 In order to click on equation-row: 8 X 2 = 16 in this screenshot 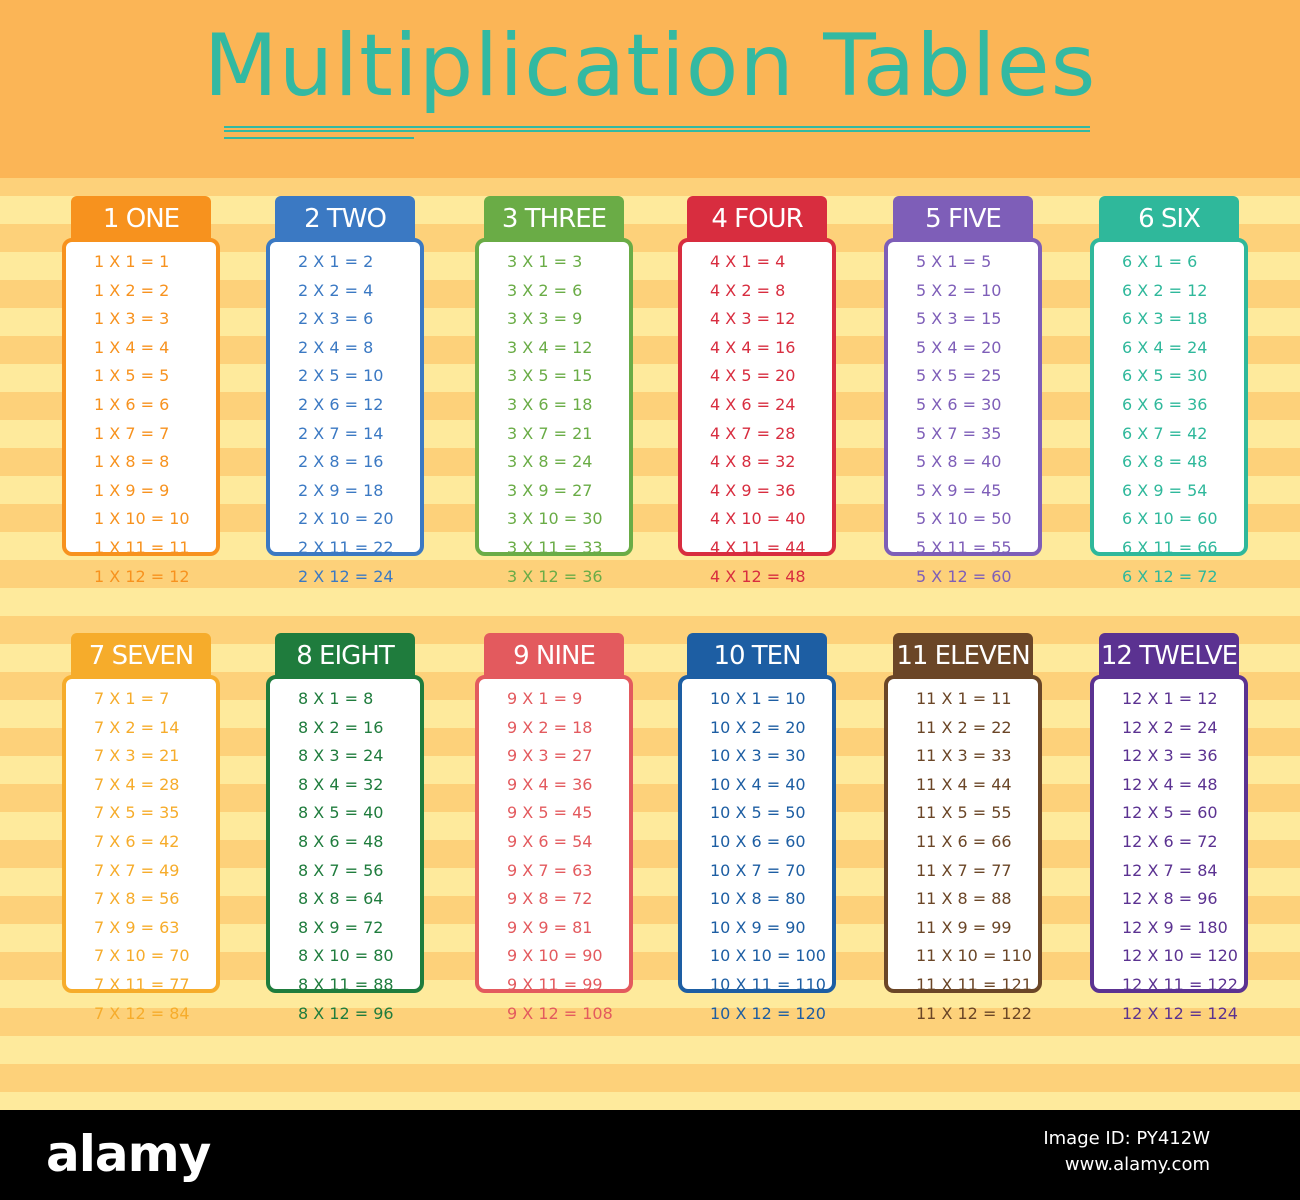, I will do `click(341, 727)`.